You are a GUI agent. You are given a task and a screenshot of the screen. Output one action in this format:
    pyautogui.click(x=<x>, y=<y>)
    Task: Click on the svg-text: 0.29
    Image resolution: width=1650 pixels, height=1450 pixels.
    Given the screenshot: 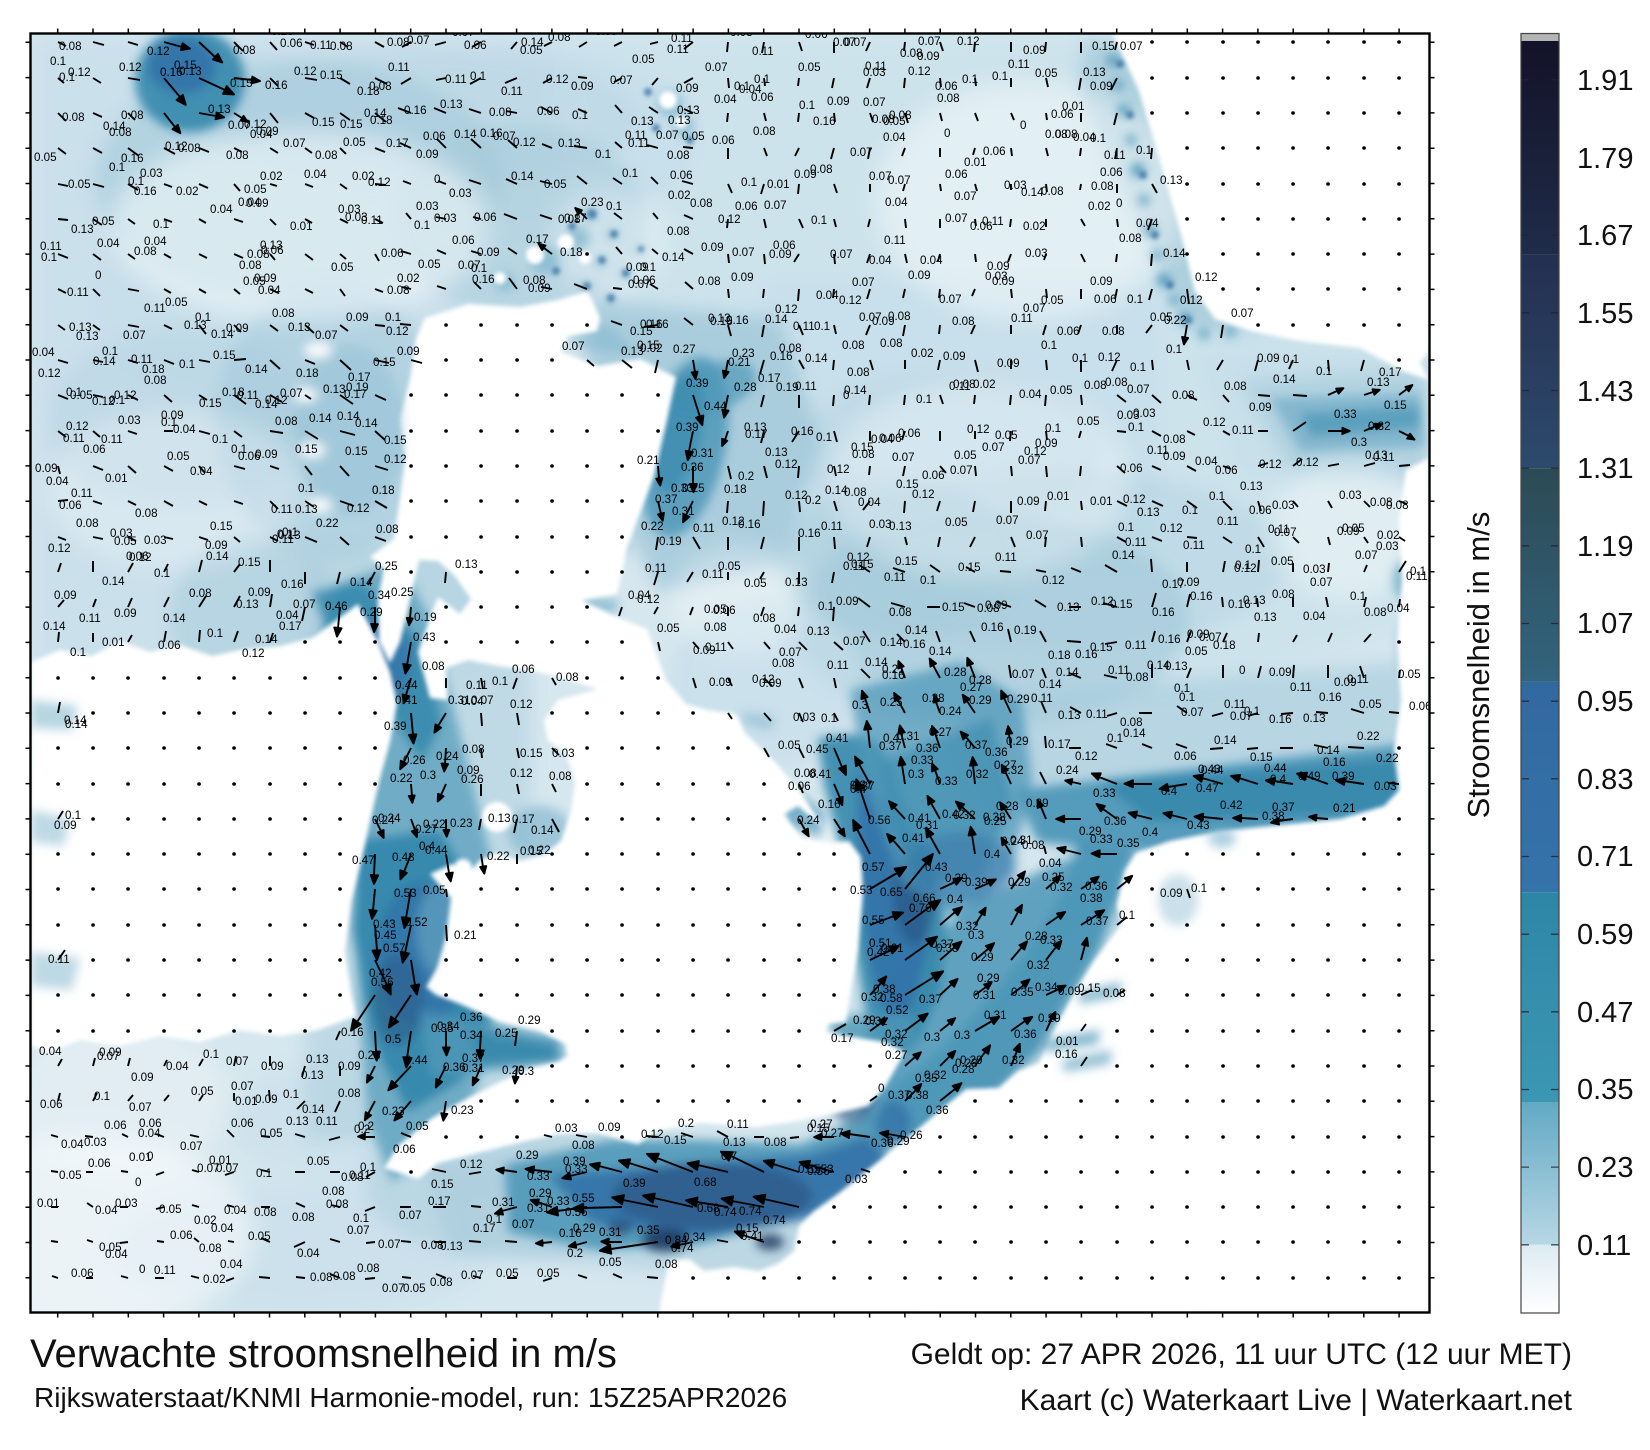 What is the action you would take?
    pyautogui.click(x=584, y=1228)
    